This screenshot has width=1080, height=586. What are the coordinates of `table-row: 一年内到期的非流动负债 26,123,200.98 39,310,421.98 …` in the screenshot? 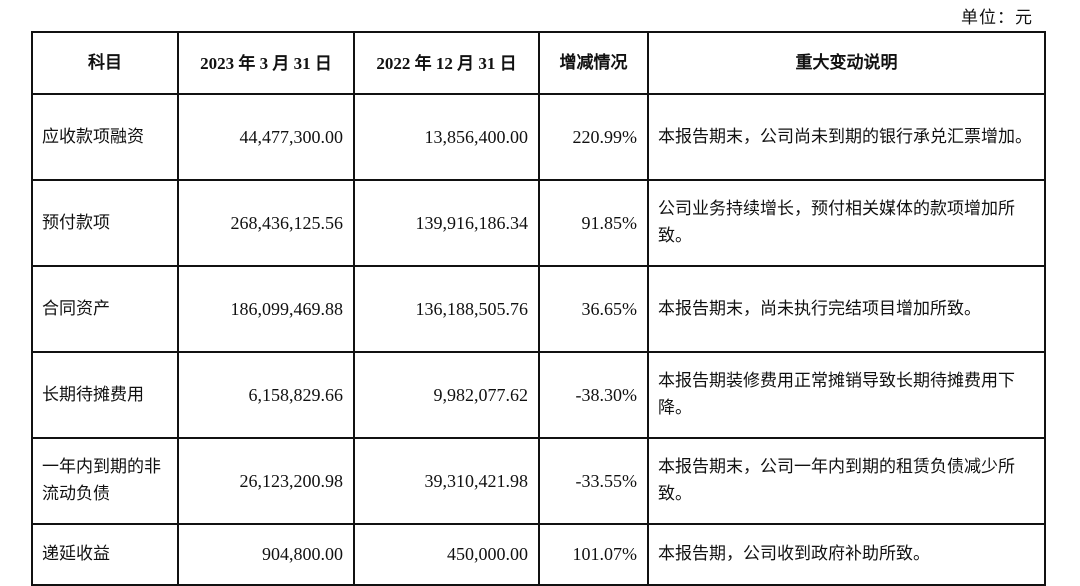 It's located at (538, 481).